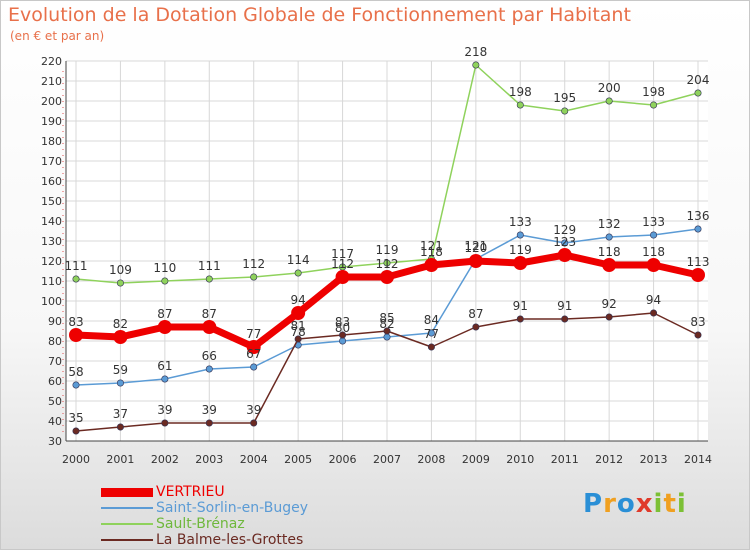 This screenshot has height=550, width=750. Describe the element at coordinates (55, 421) in the screenshot. I see `y-tick-label: 40` at that location.